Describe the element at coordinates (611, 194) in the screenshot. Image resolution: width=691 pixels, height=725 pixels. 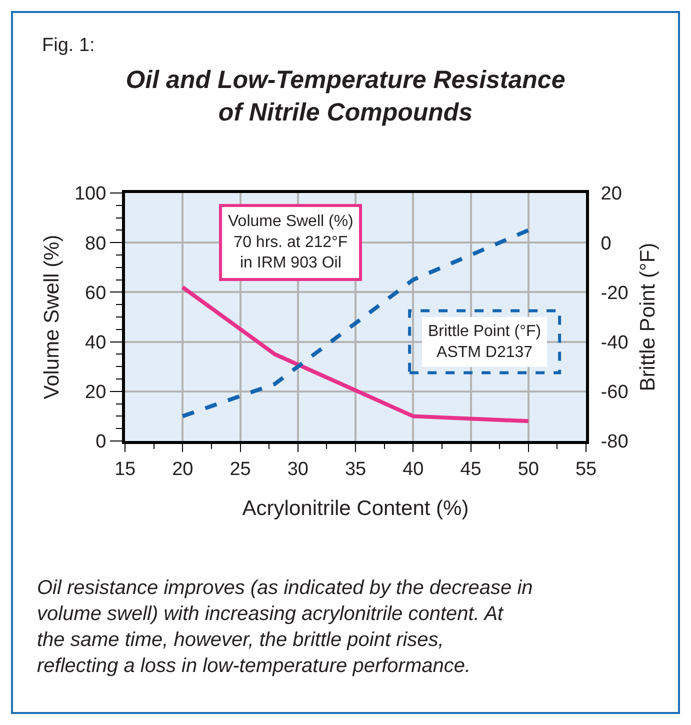
I see `y2-tick-label: 20` at that location.